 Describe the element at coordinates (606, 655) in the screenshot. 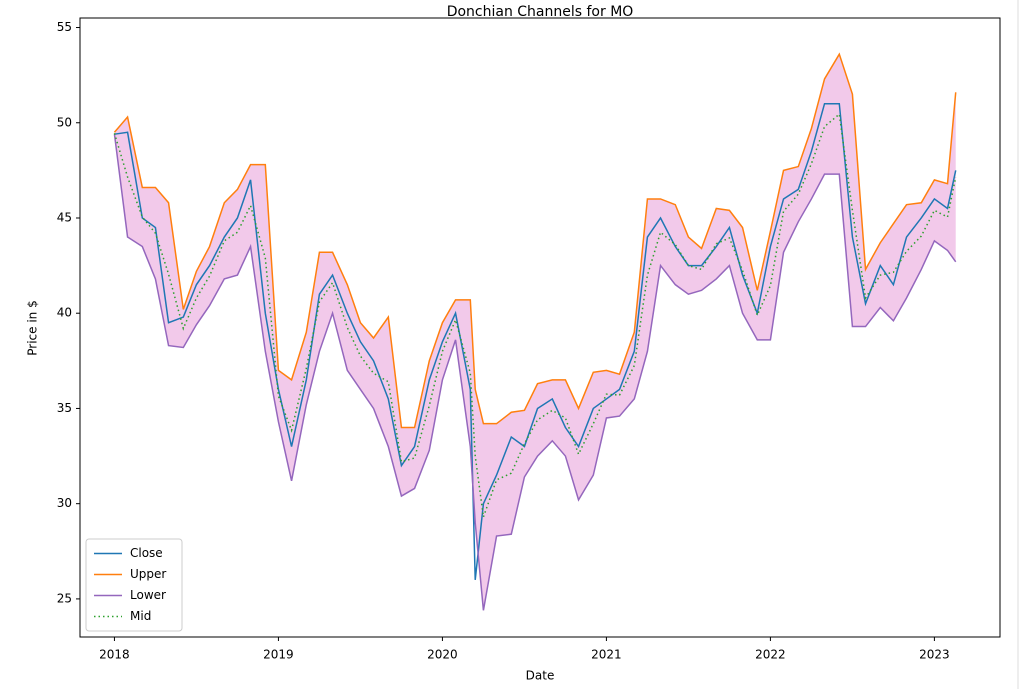

I see `x-tick-label: 2021` at that location.